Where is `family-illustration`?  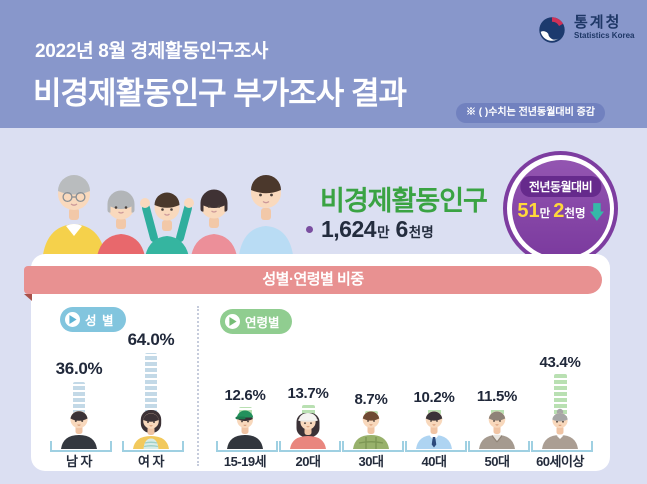 family-illustration is located at coordinates (168, 219).